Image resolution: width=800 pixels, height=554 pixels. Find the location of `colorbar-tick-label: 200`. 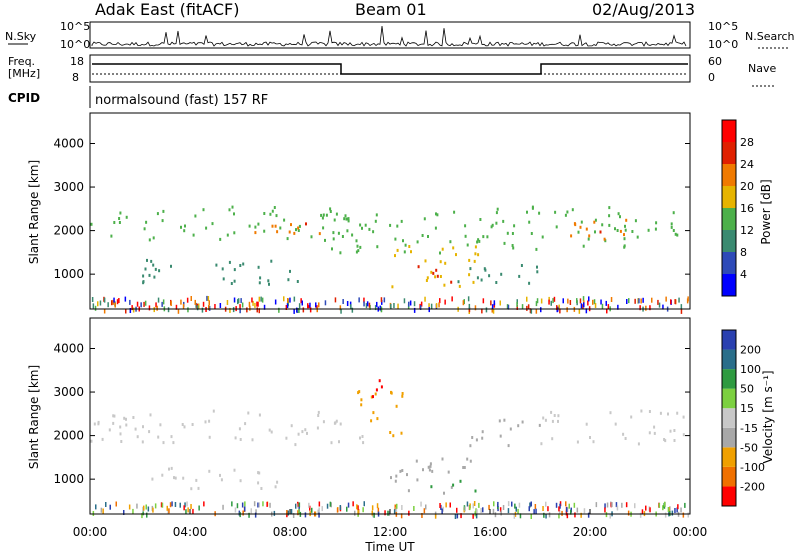

colorbar-tick-label: 200 is located at coordinates (750, 350).